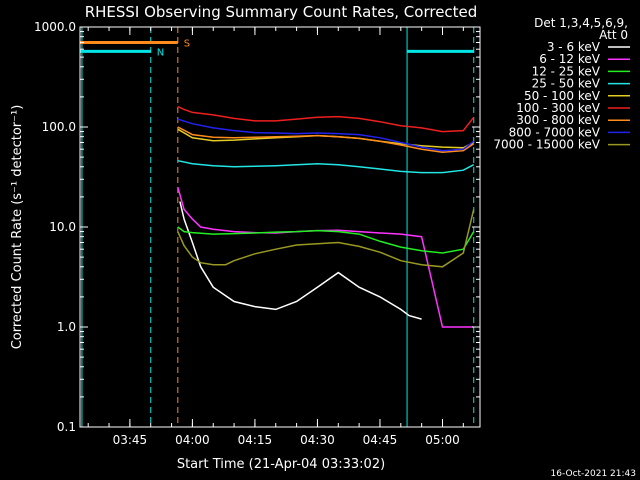  I want to click on flag-label-0: S, so click(187, 43).